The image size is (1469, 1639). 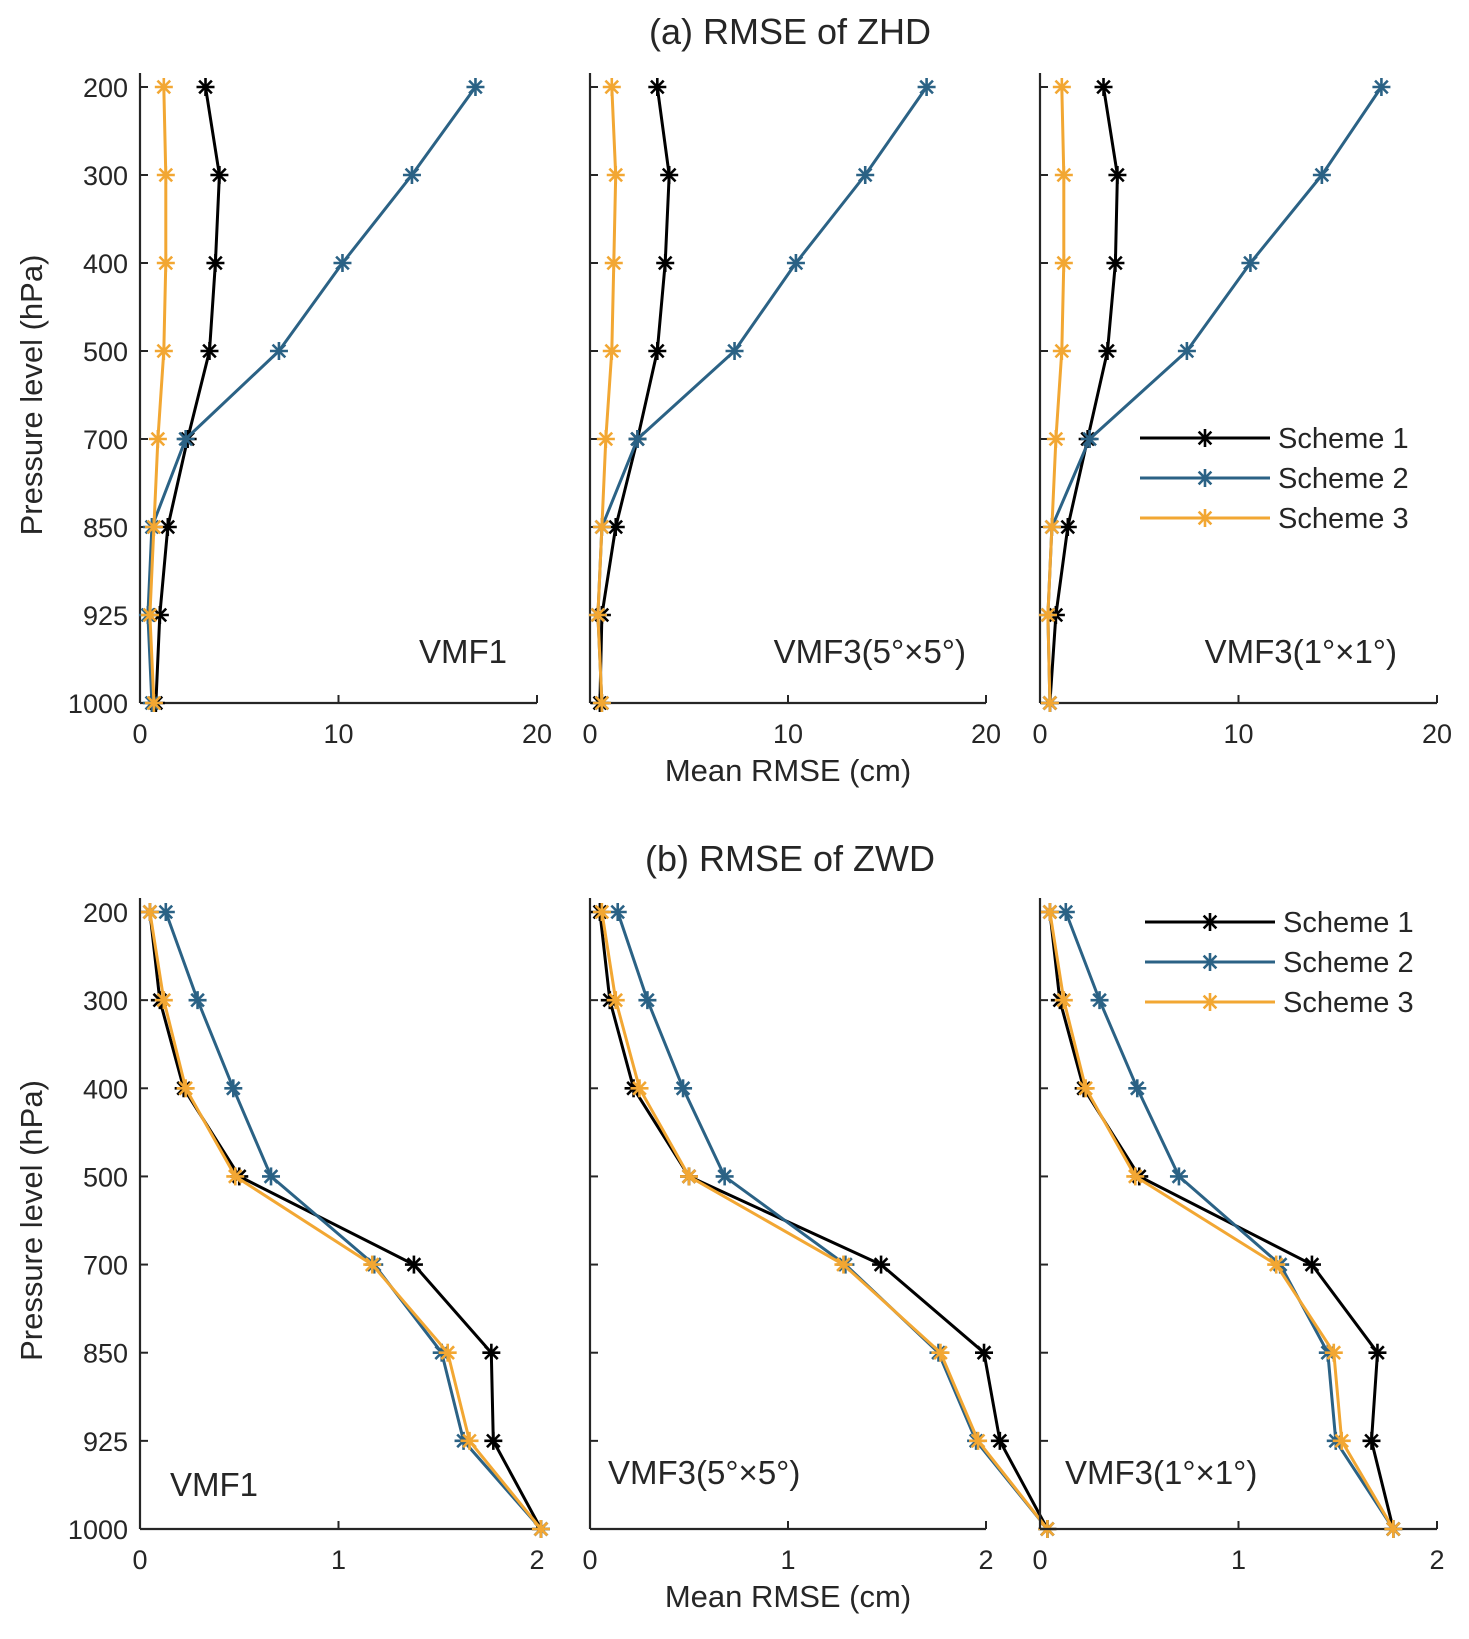 I want to click on legend: Scheme 1 Scheme 2 Scheme 3, so click(x=1279, y=963).